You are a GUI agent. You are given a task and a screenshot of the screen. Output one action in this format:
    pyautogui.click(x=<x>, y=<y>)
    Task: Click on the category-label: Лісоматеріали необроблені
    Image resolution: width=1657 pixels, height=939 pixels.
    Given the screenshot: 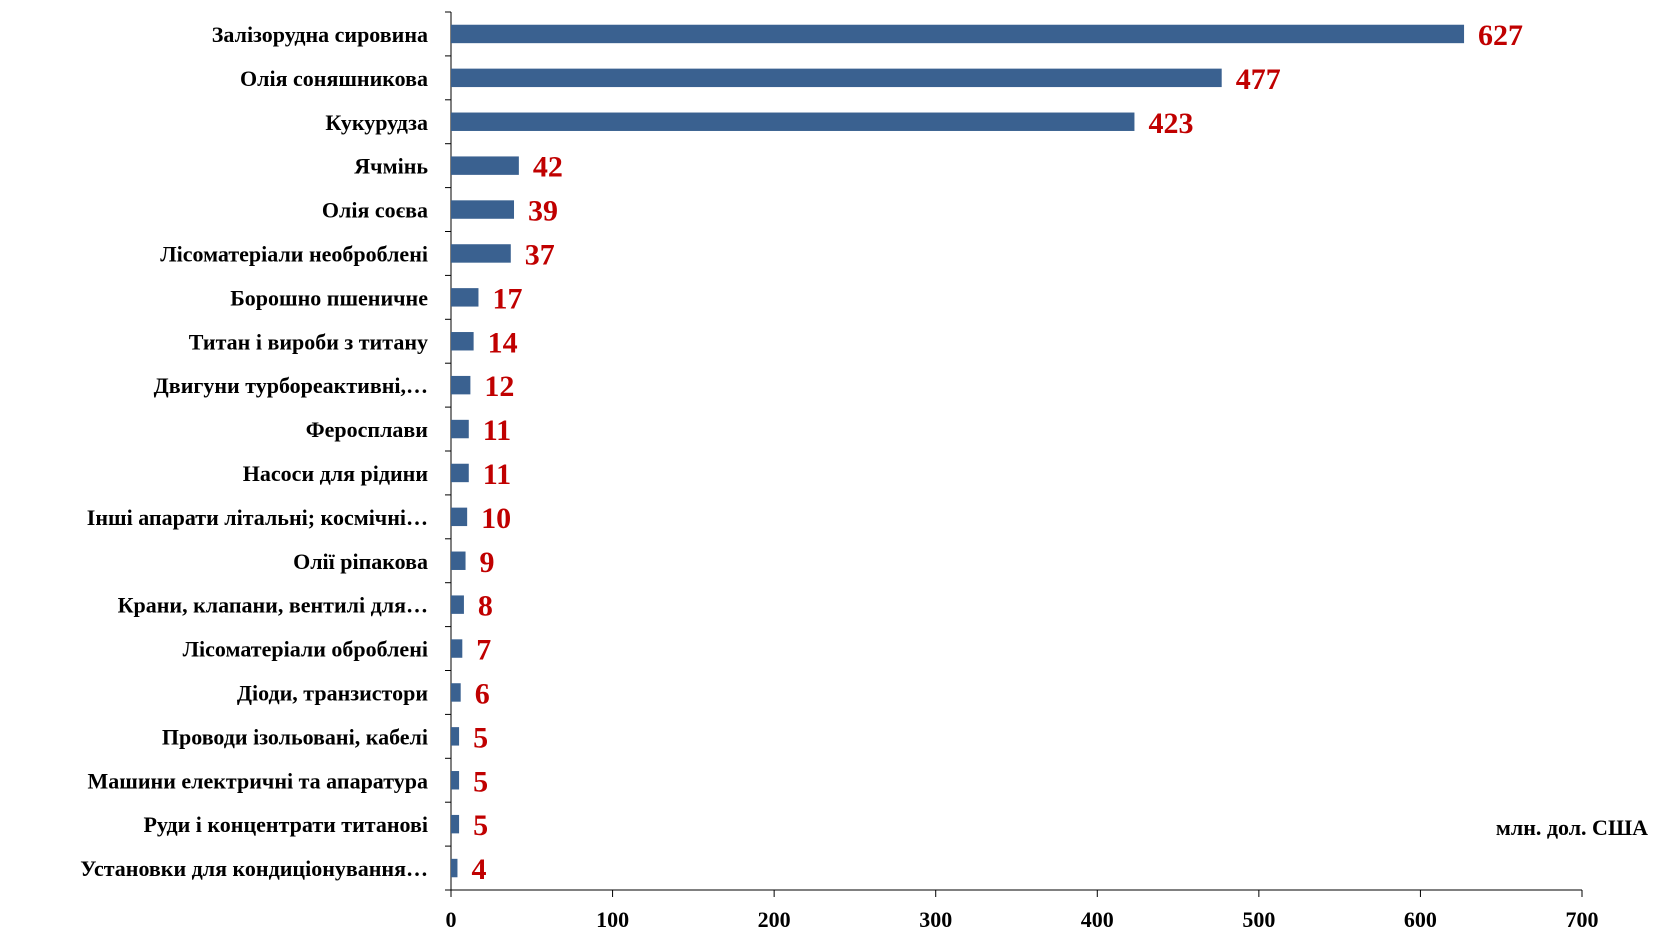 What is the action you would take?
    pyautogui.click(x=294, y=253)
    